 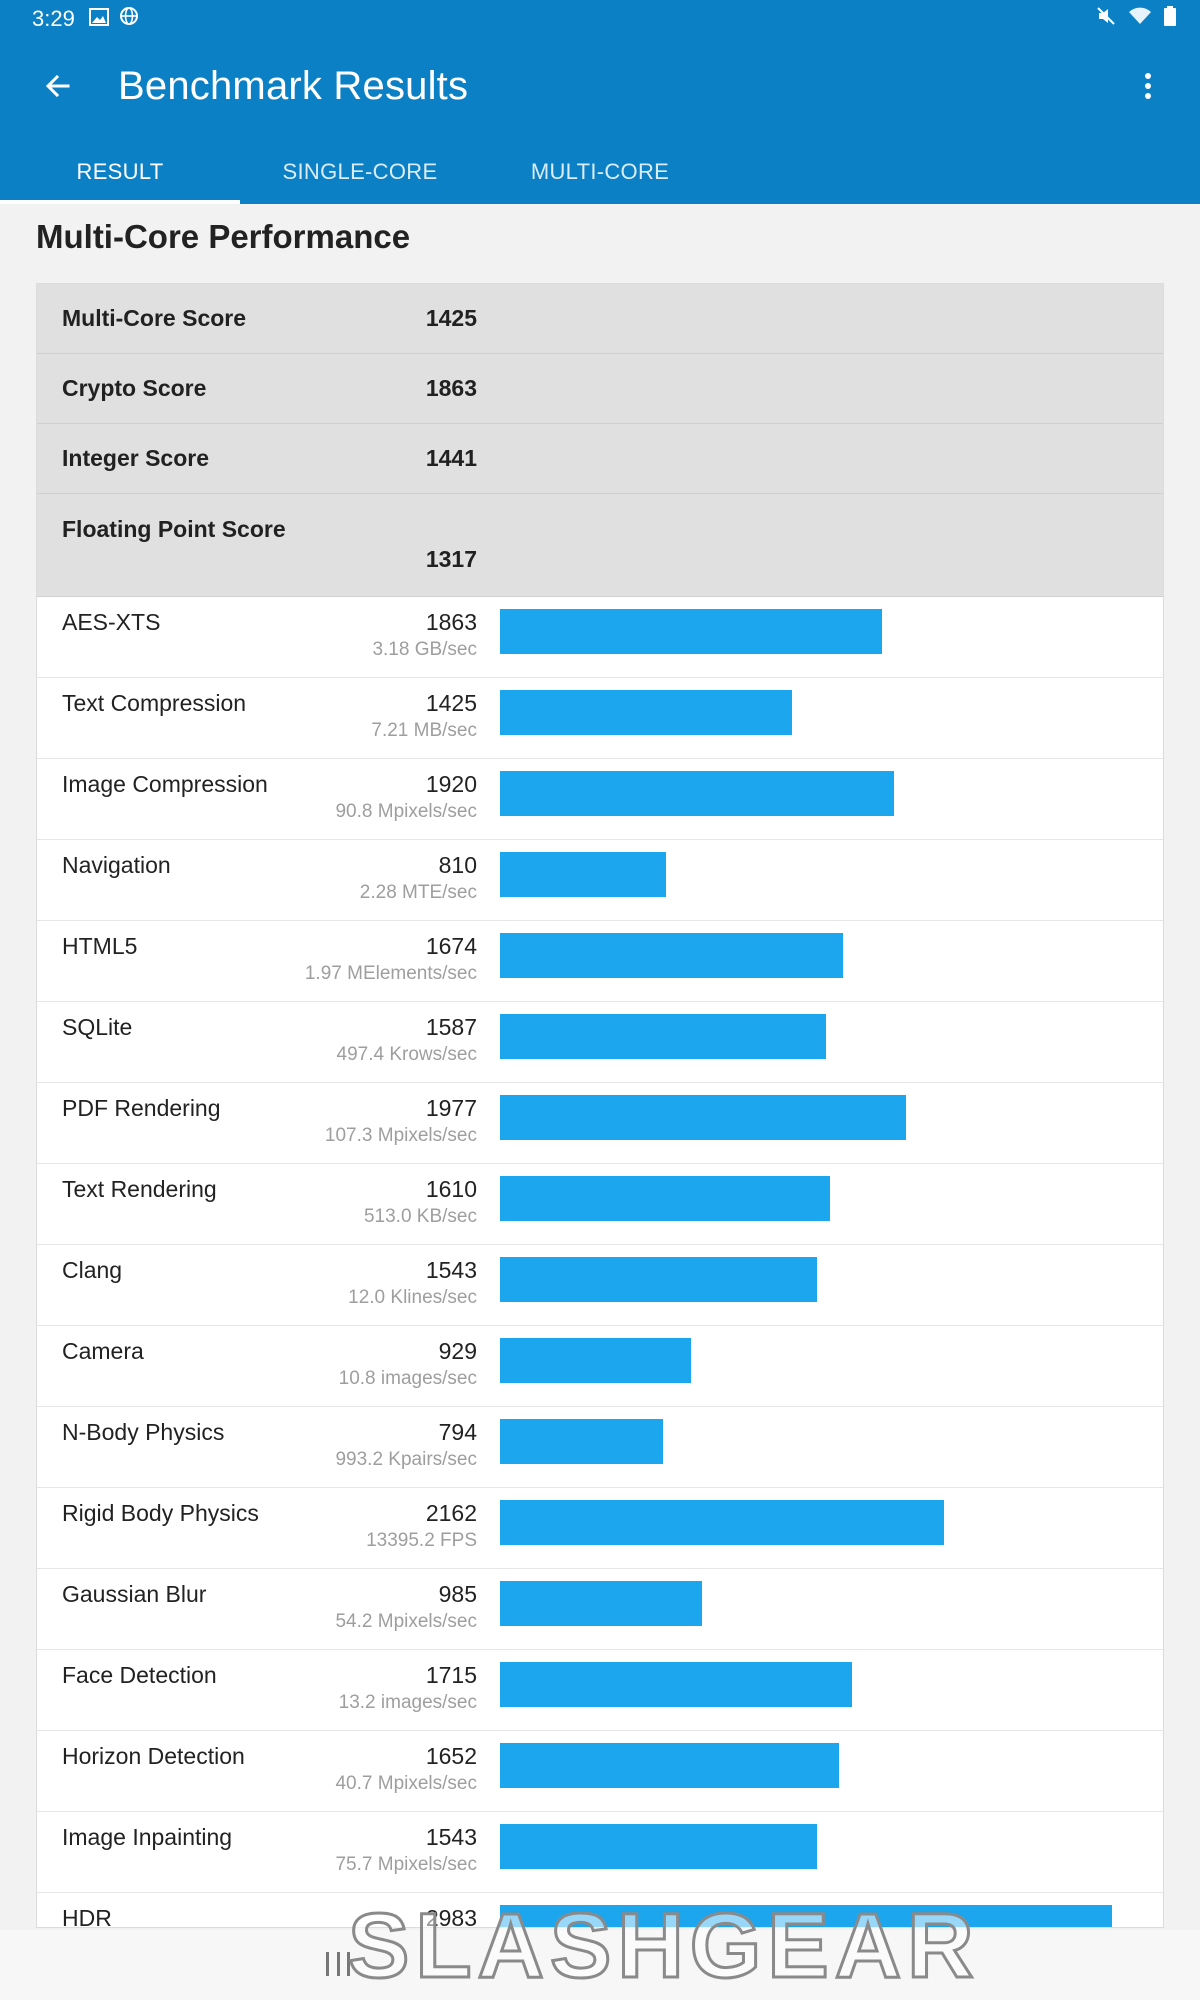 I want to click on overflow-menu-button, so click(x=1148, y=86).